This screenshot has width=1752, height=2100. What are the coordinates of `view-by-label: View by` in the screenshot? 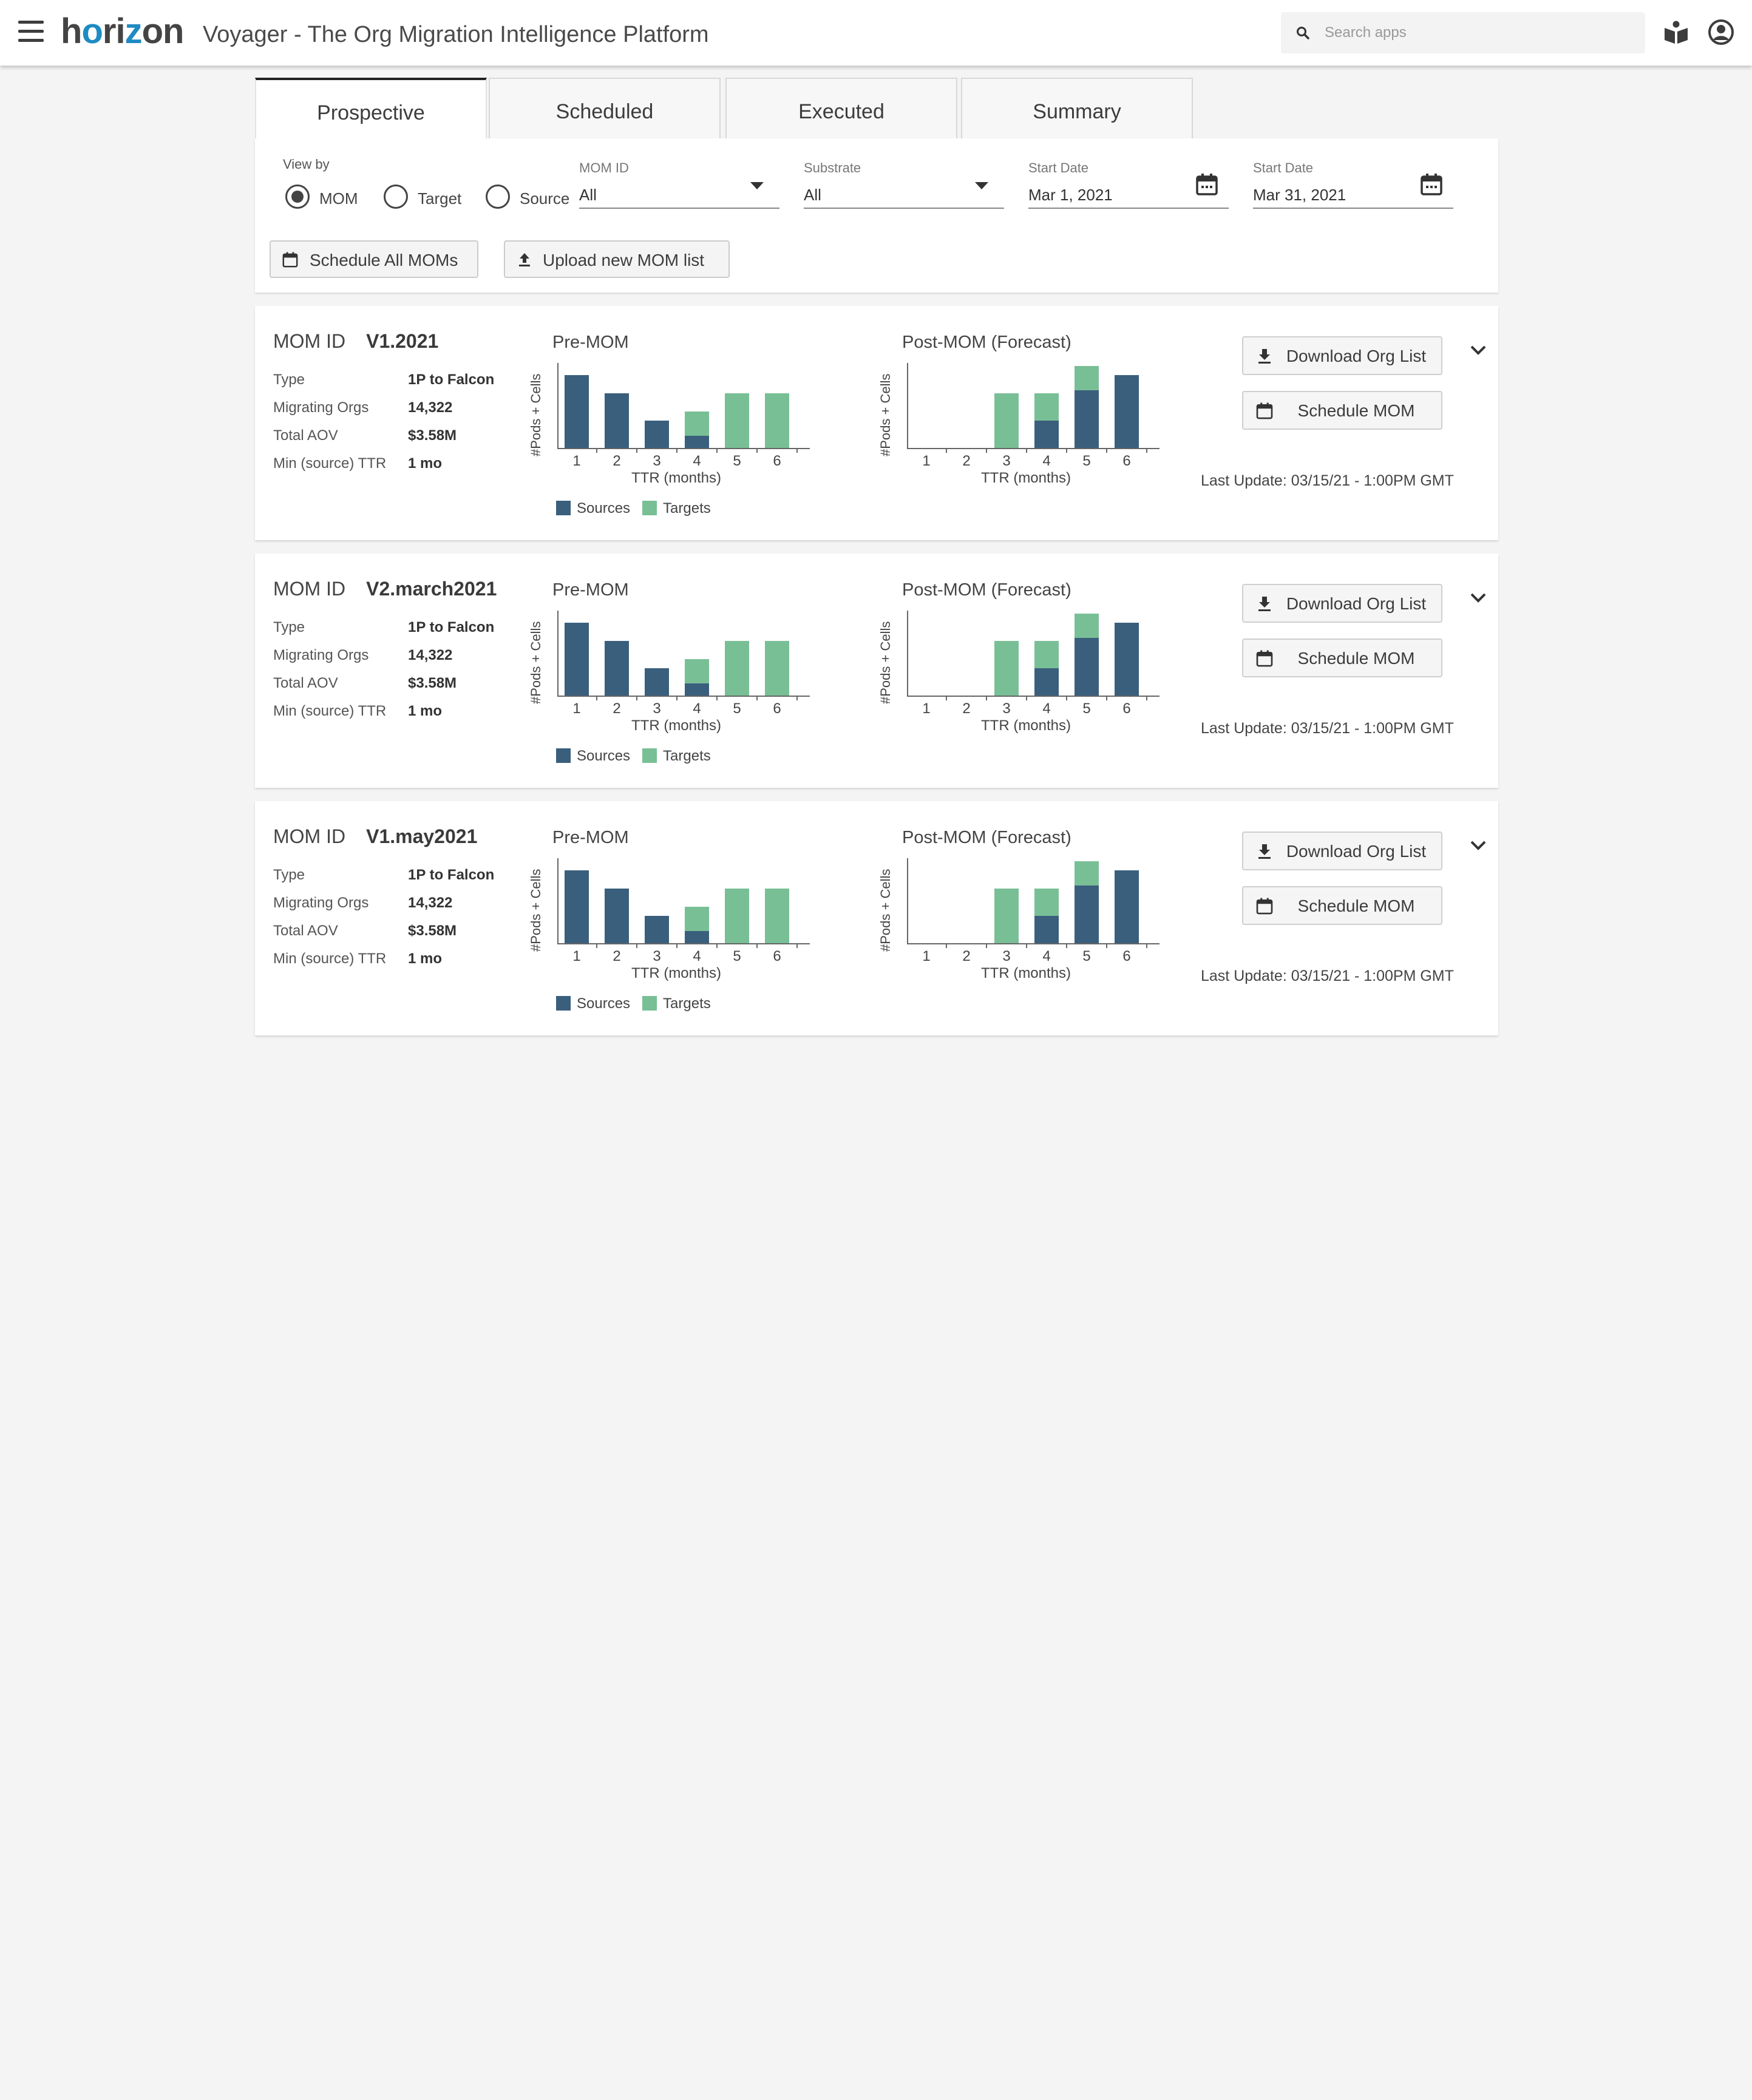 It's located at (307, 164).